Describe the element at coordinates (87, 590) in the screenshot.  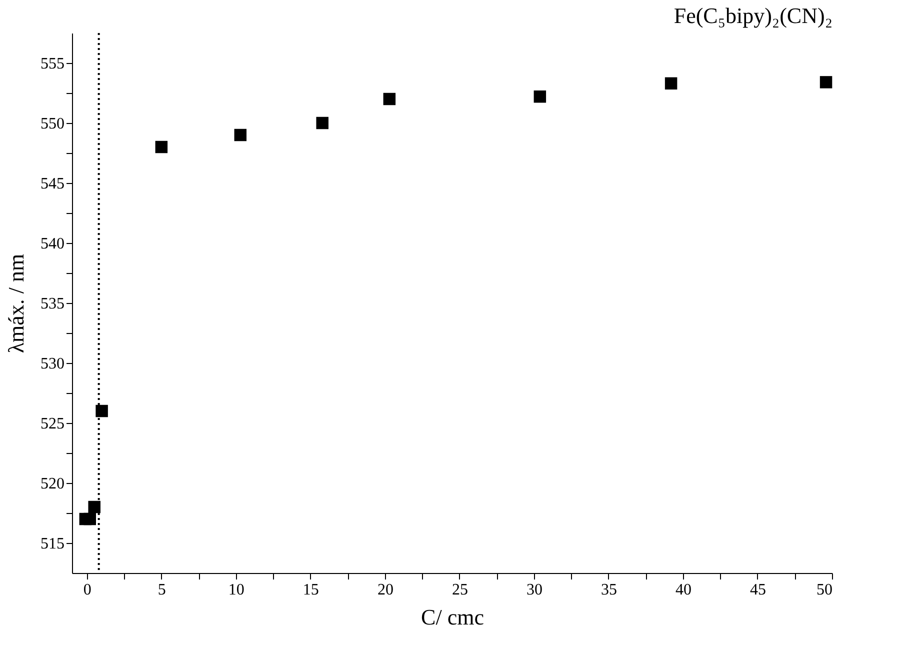
I see `x-tick-label: 0` at that location.